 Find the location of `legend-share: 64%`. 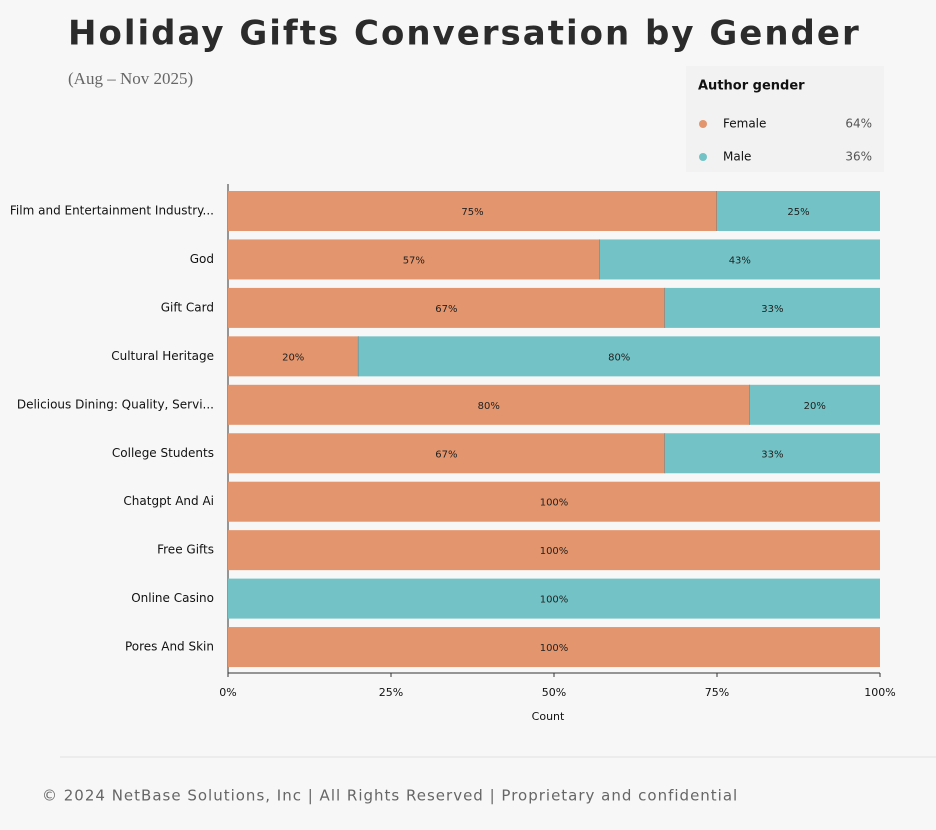

legend-share: 64% is located at coordinates (858, 124).